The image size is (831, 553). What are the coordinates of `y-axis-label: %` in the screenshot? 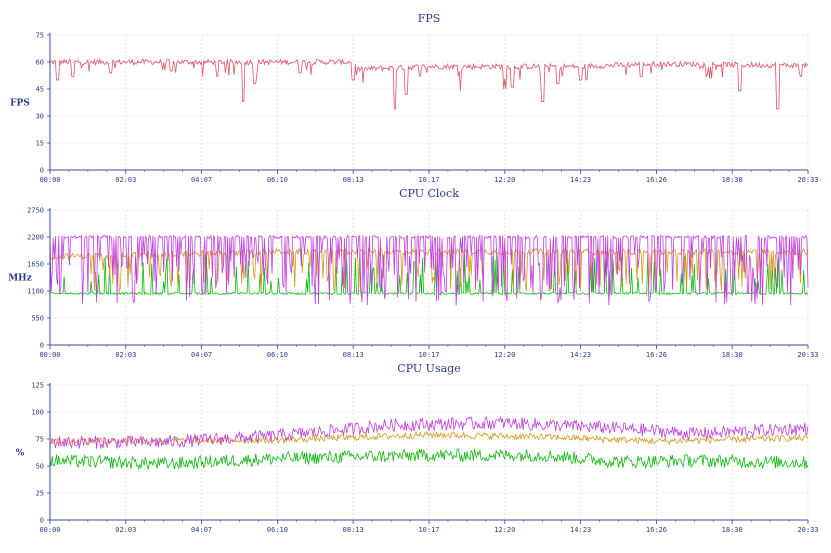 It's located at (20, 454).